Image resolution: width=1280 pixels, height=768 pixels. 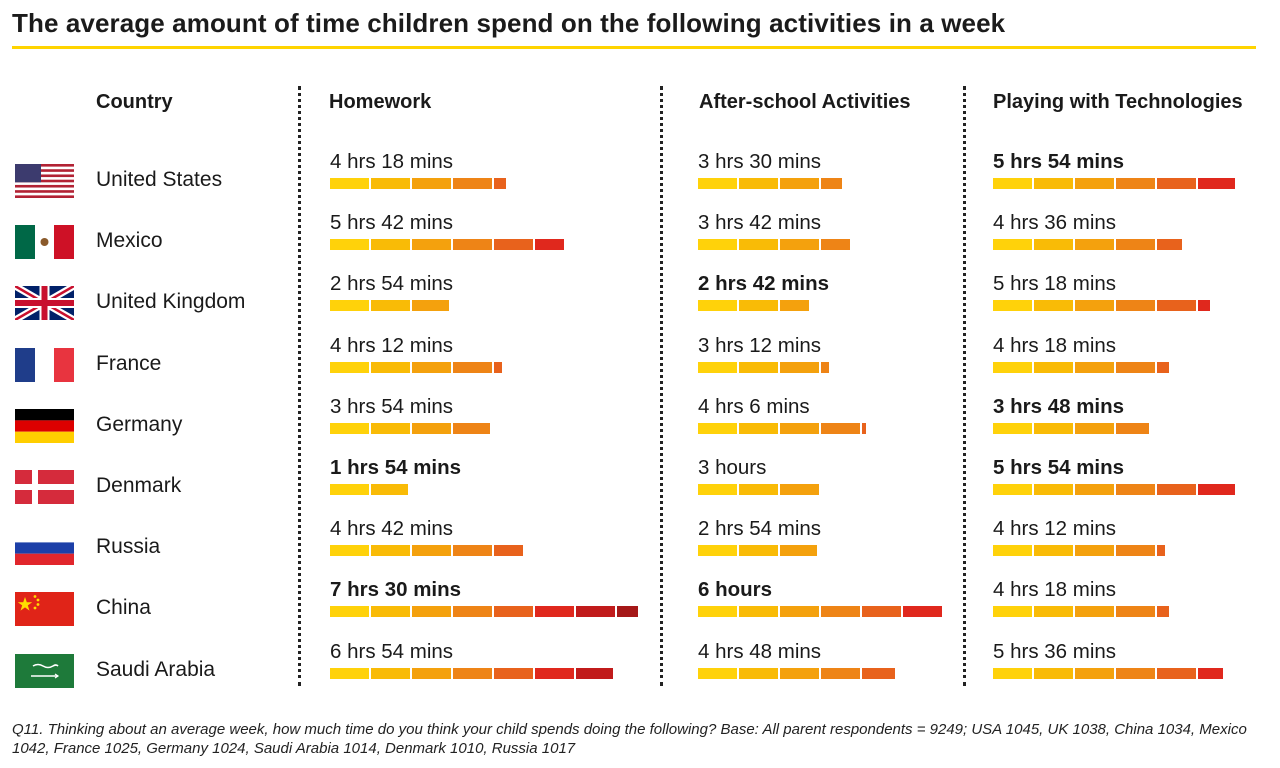 What do you see at coordinates (396, 467) in the screenshot?
I see `data-label: 1 hrs 54 mins` at bounding box center [396, 467].